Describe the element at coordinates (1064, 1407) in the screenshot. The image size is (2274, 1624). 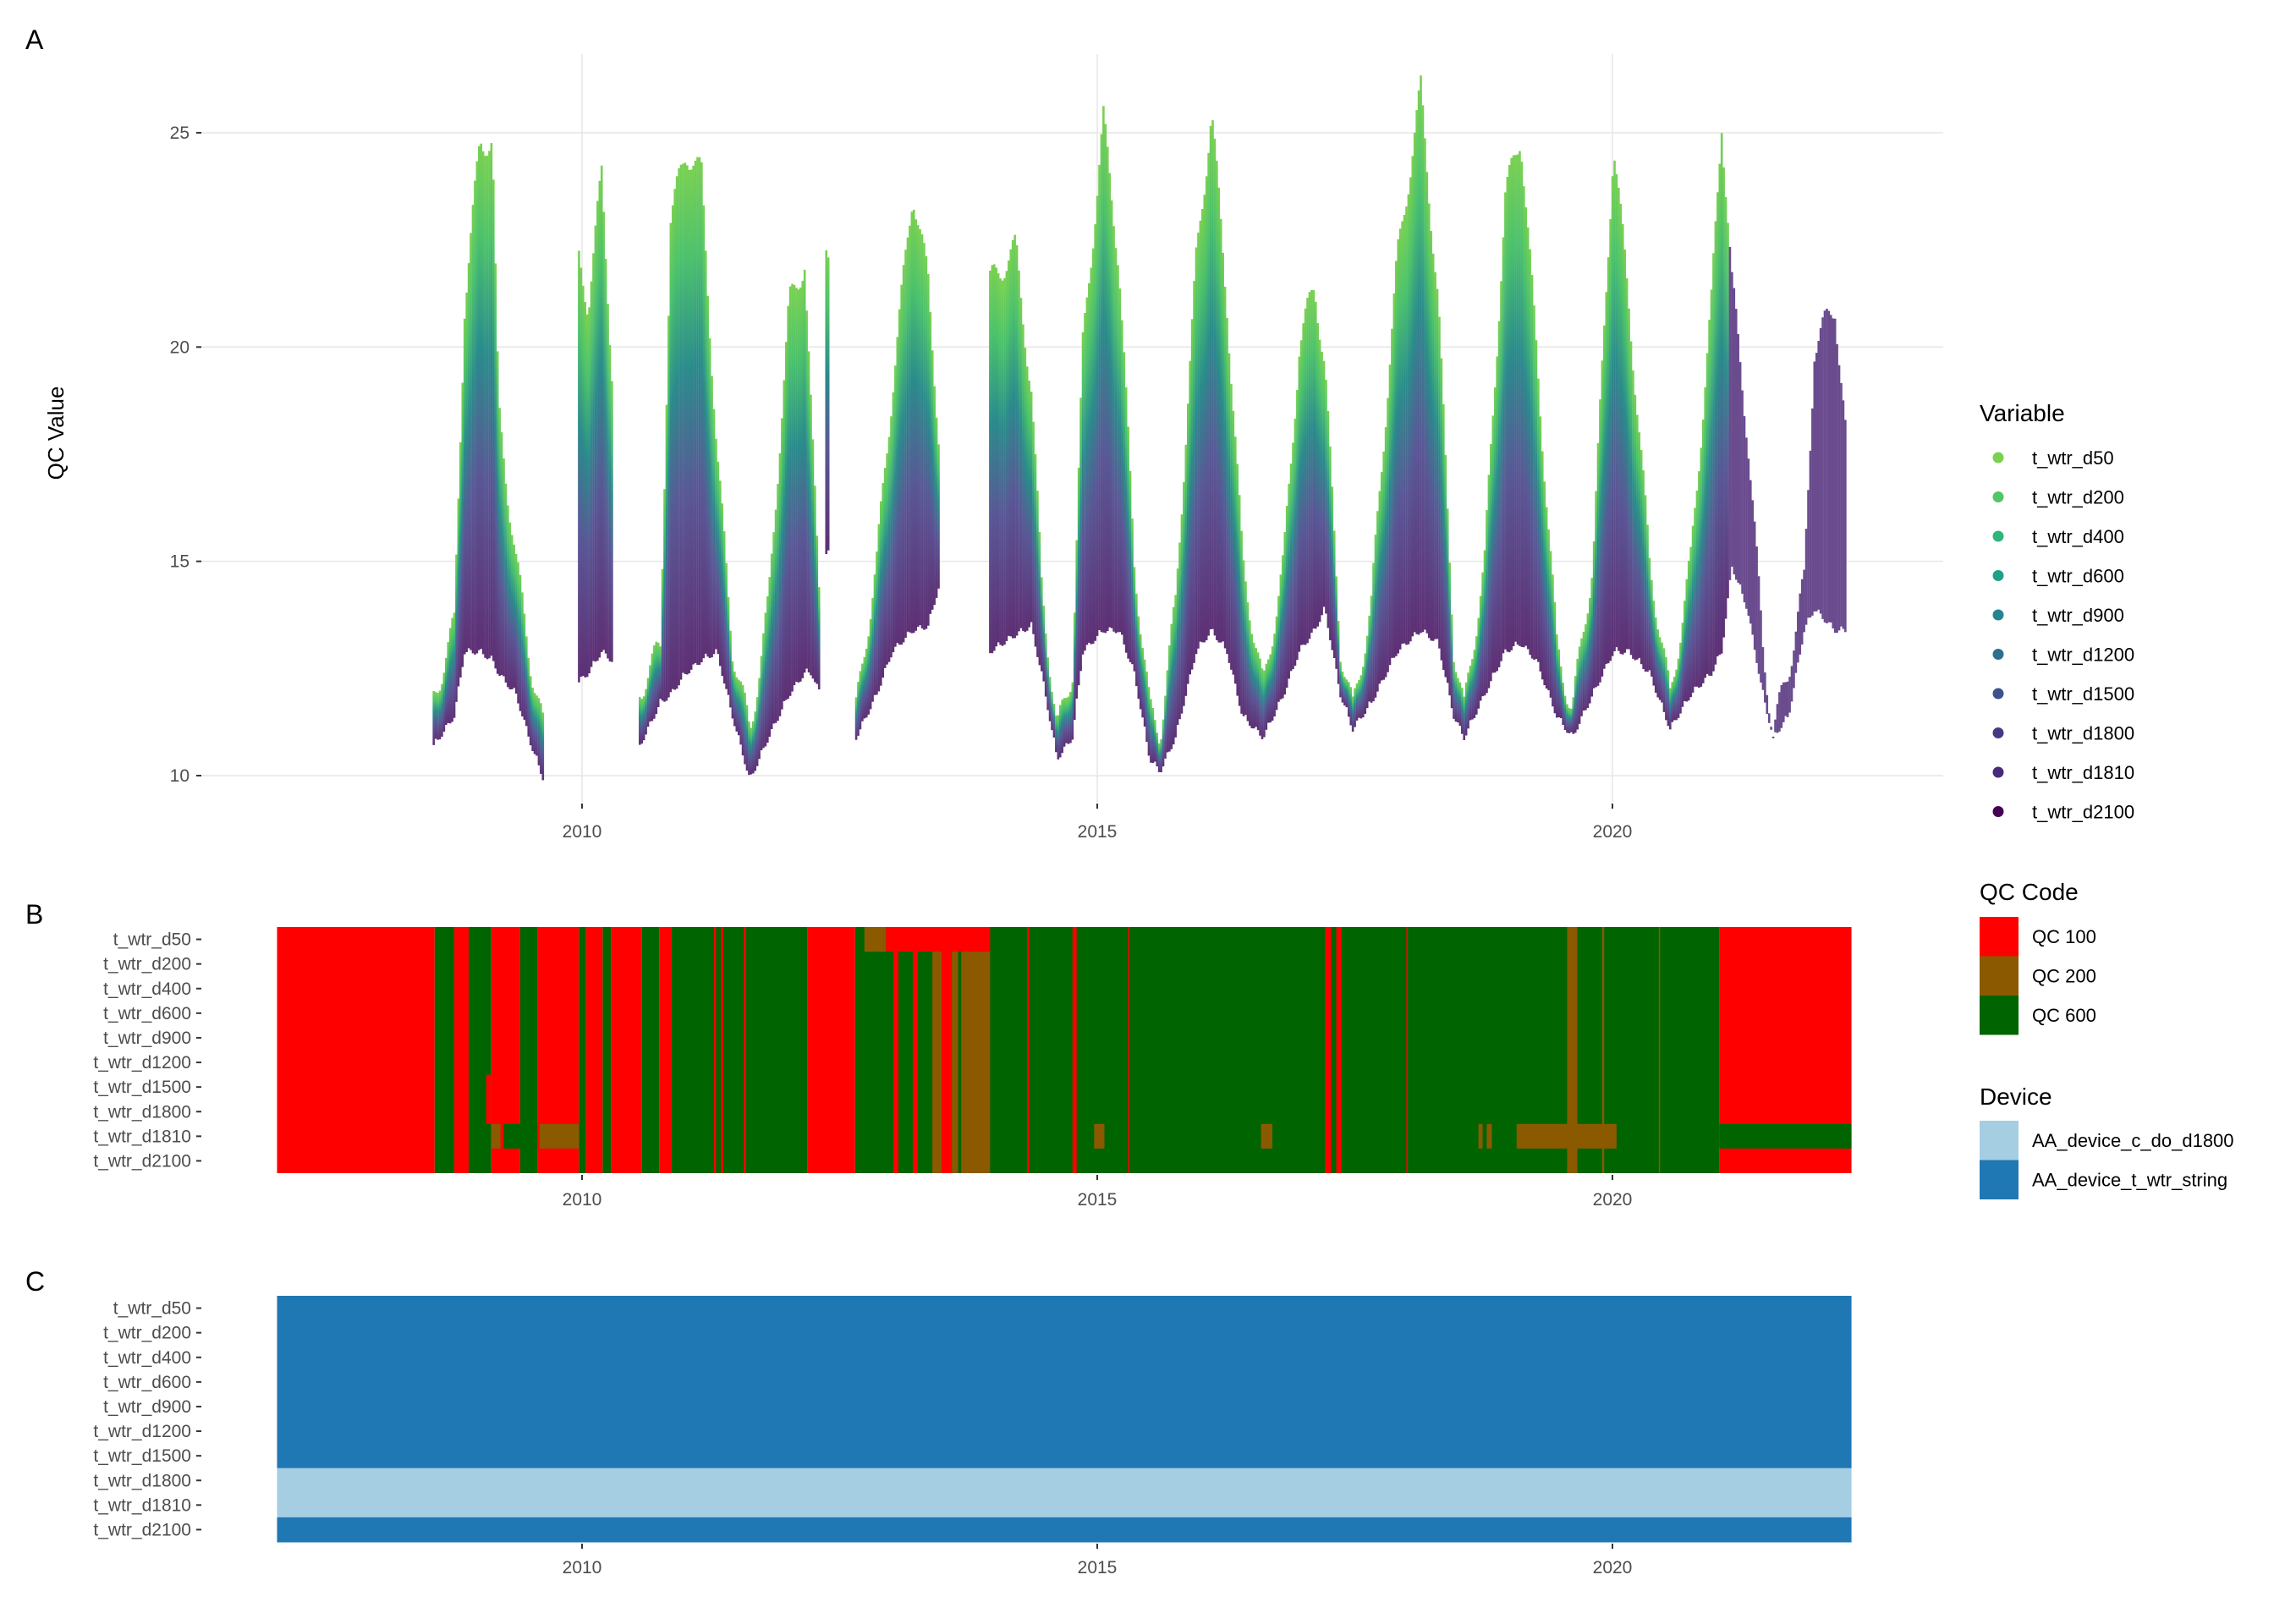
I see `device-cell` at that location.